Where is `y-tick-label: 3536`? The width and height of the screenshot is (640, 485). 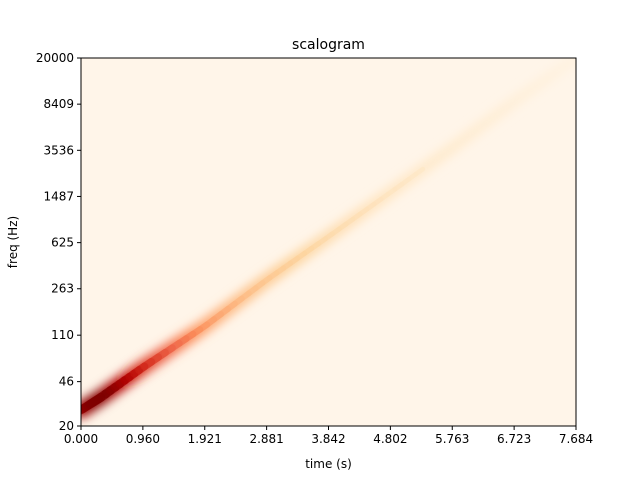 y-tick-label: 3536 is located at coordinates (58, 150).